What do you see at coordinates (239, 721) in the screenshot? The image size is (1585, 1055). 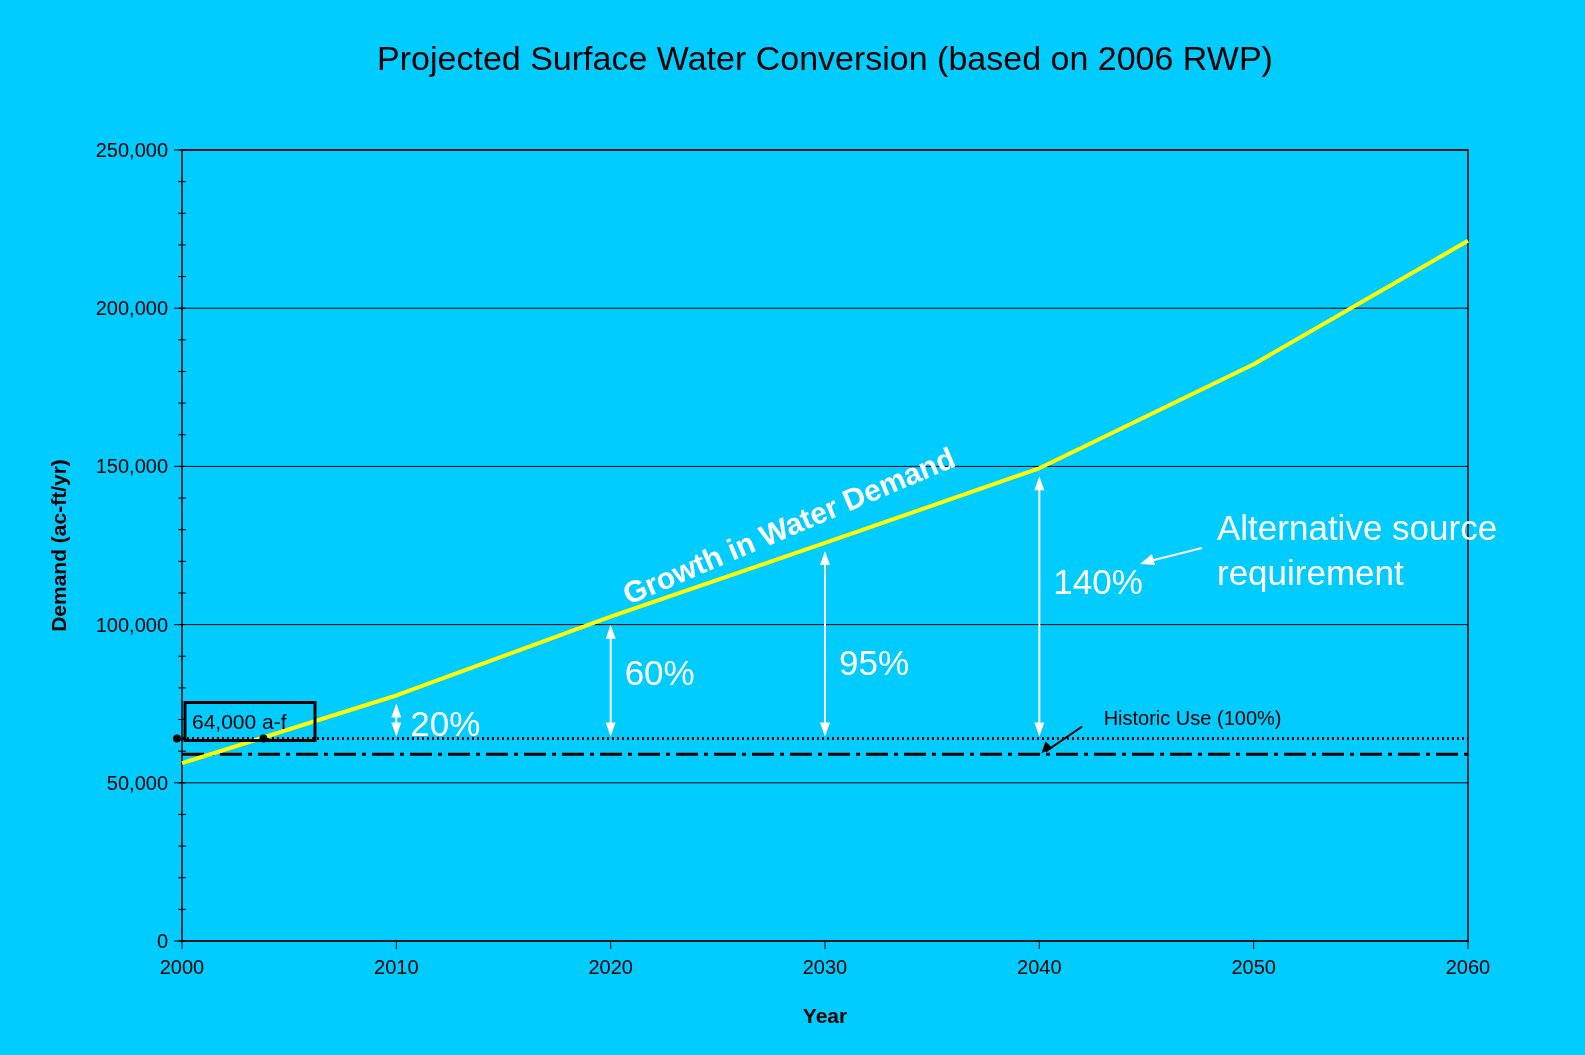 I see `ref-line-label: 64,000 a-f` at bounding box center [239, 721].